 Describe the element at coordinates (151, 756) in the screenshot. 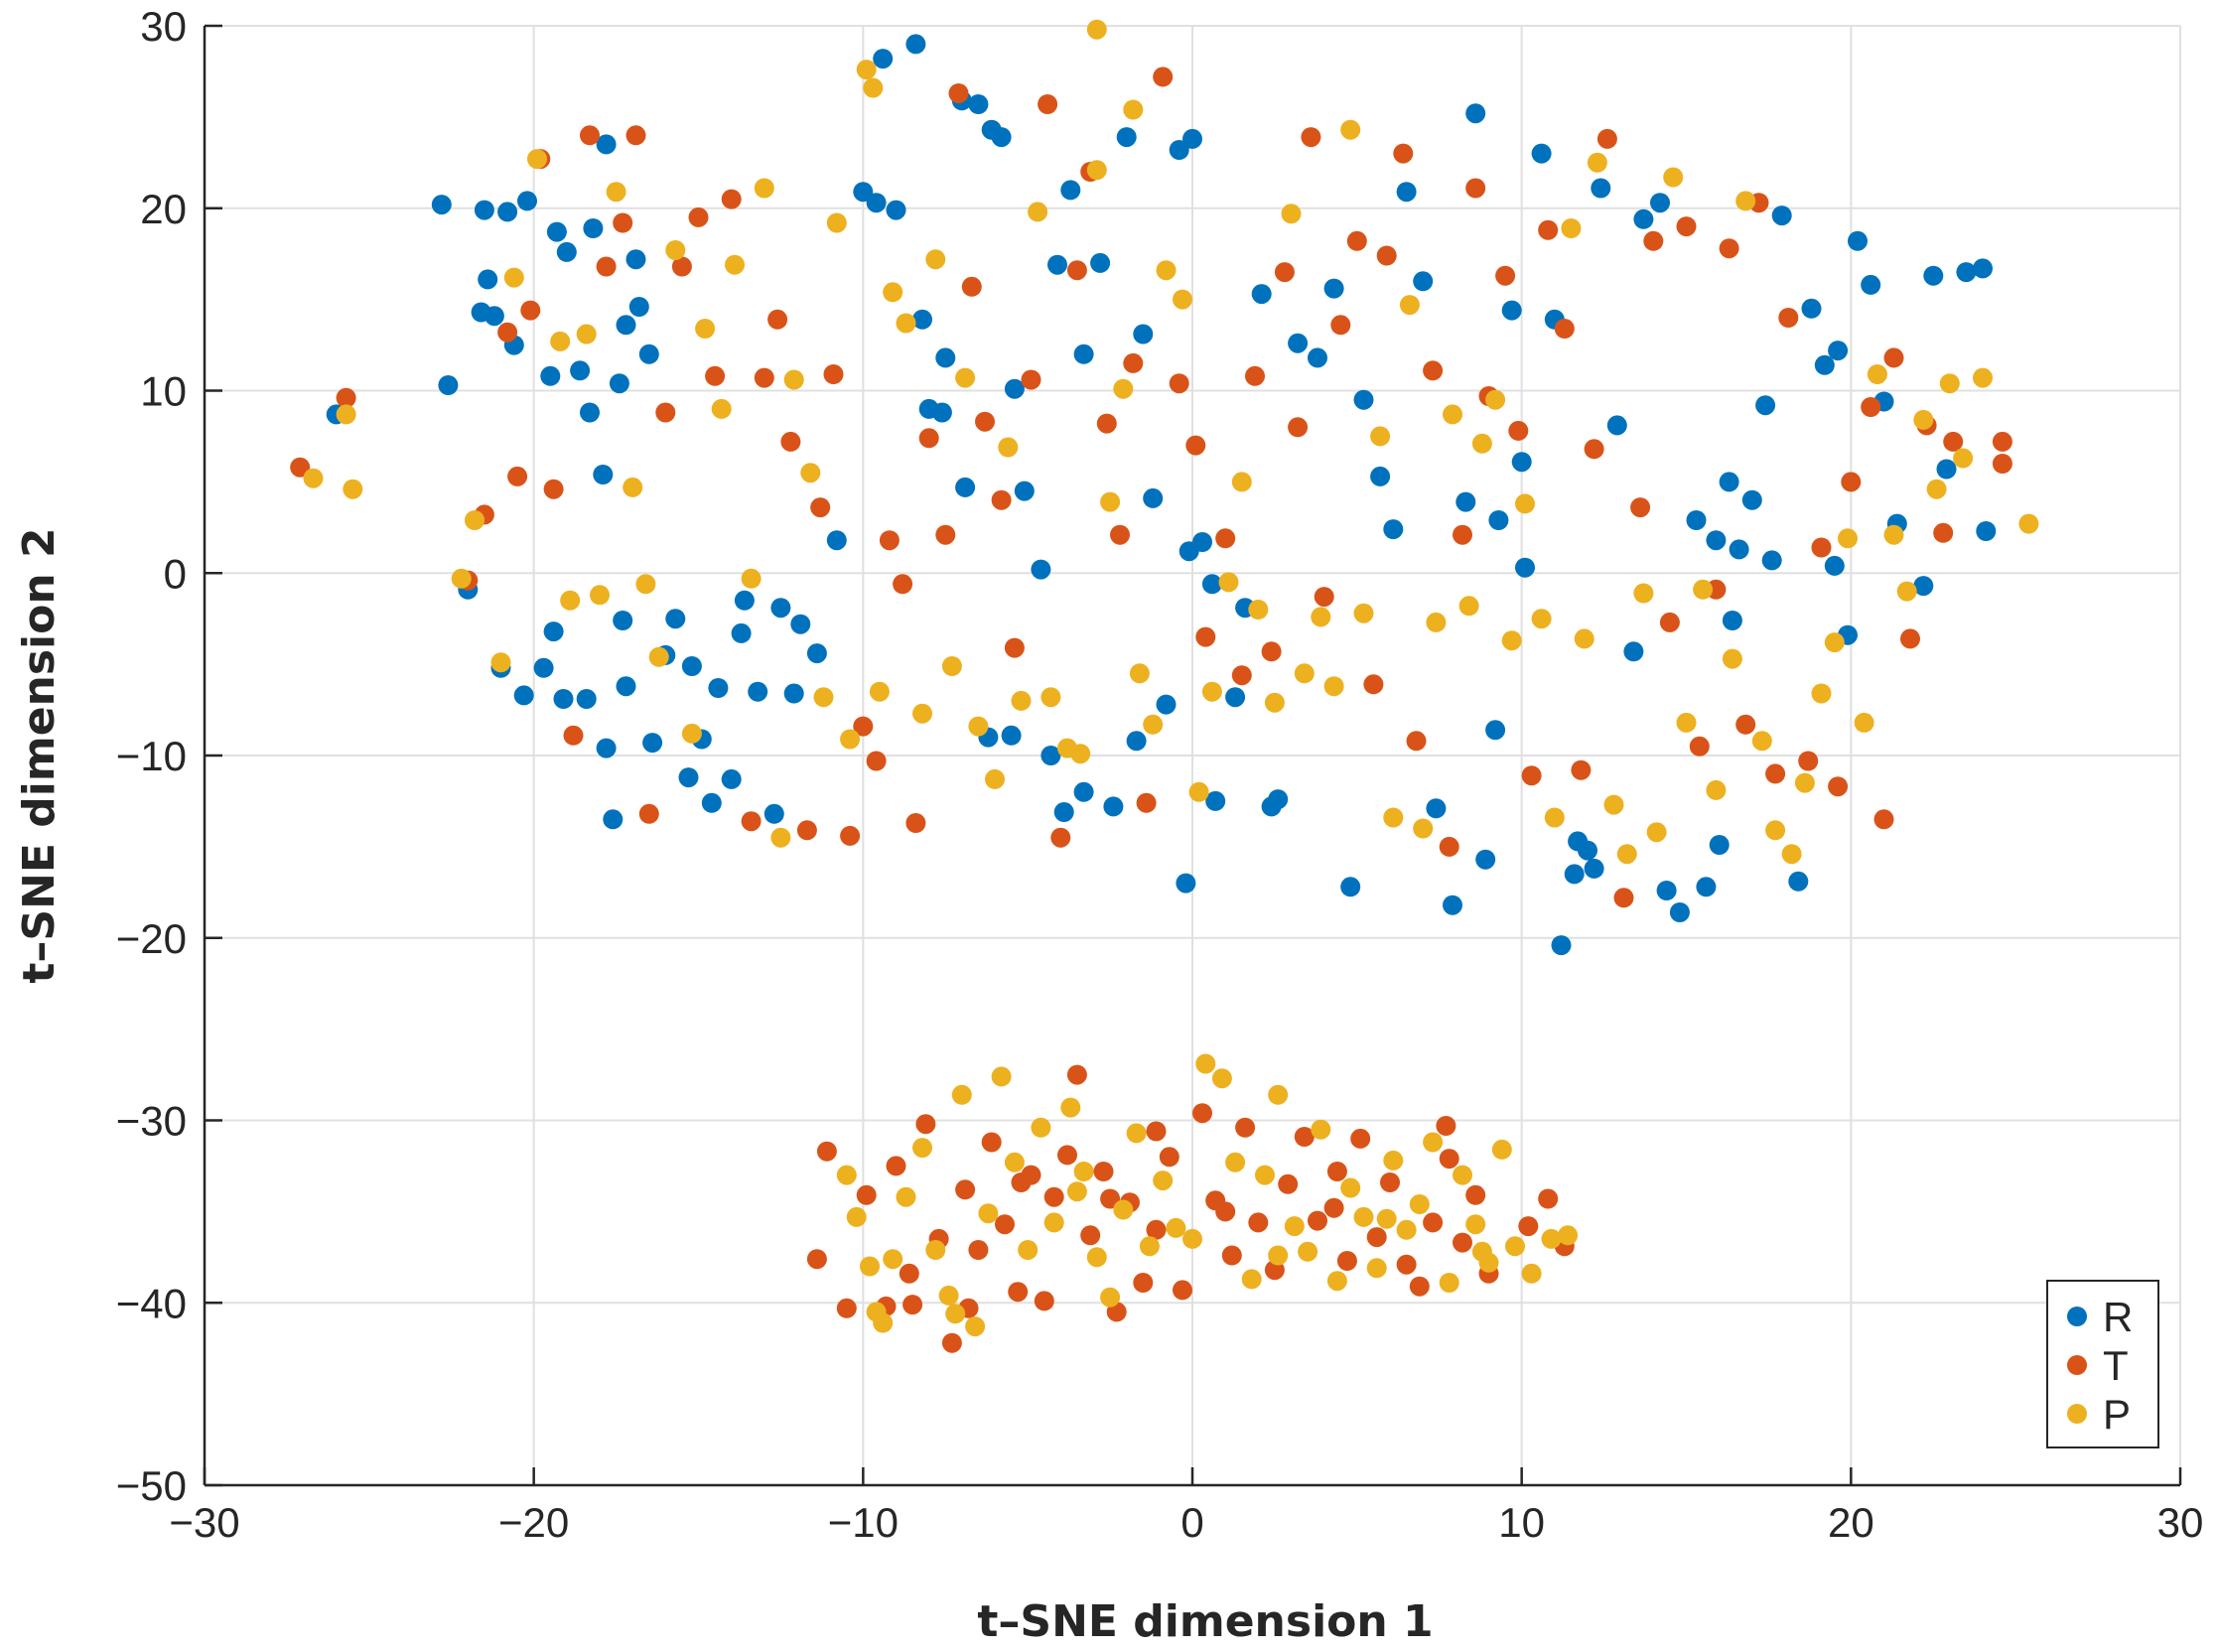

I see `y-tick-label: −10` at that location.